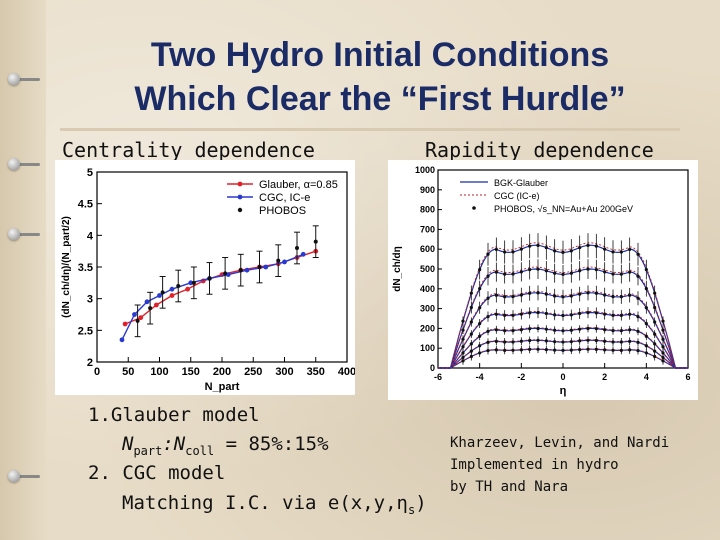 The height and width of the screenshot is (540, 720). Describe the element at coordinates (253, 372) in the screenshot. I see `x-tick-label: 250` at that location.